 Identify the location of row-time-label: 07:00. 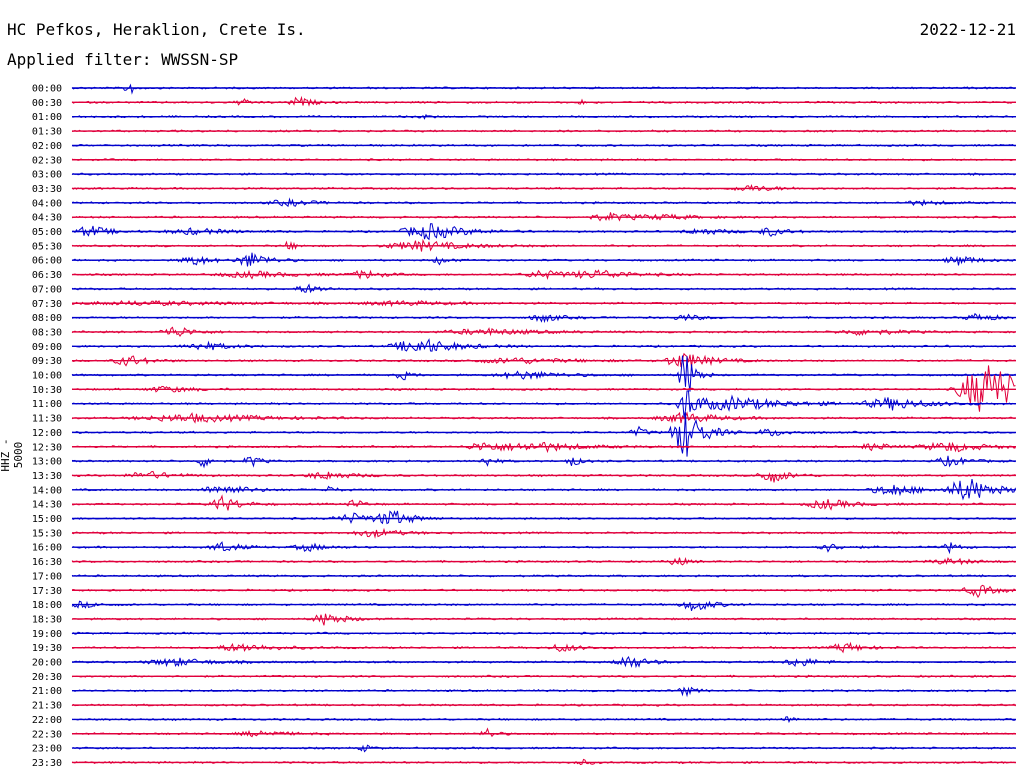
(47, 289).